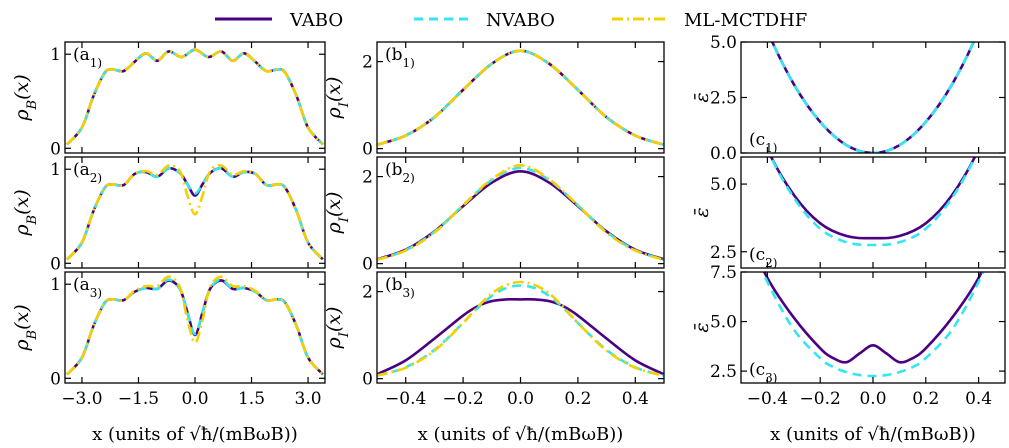 The width and height of the screenshot is (1009, 448). Describe the element at coordinates (400, 287) in the screenshot. I see `panel-tag: (b3)` at that location.